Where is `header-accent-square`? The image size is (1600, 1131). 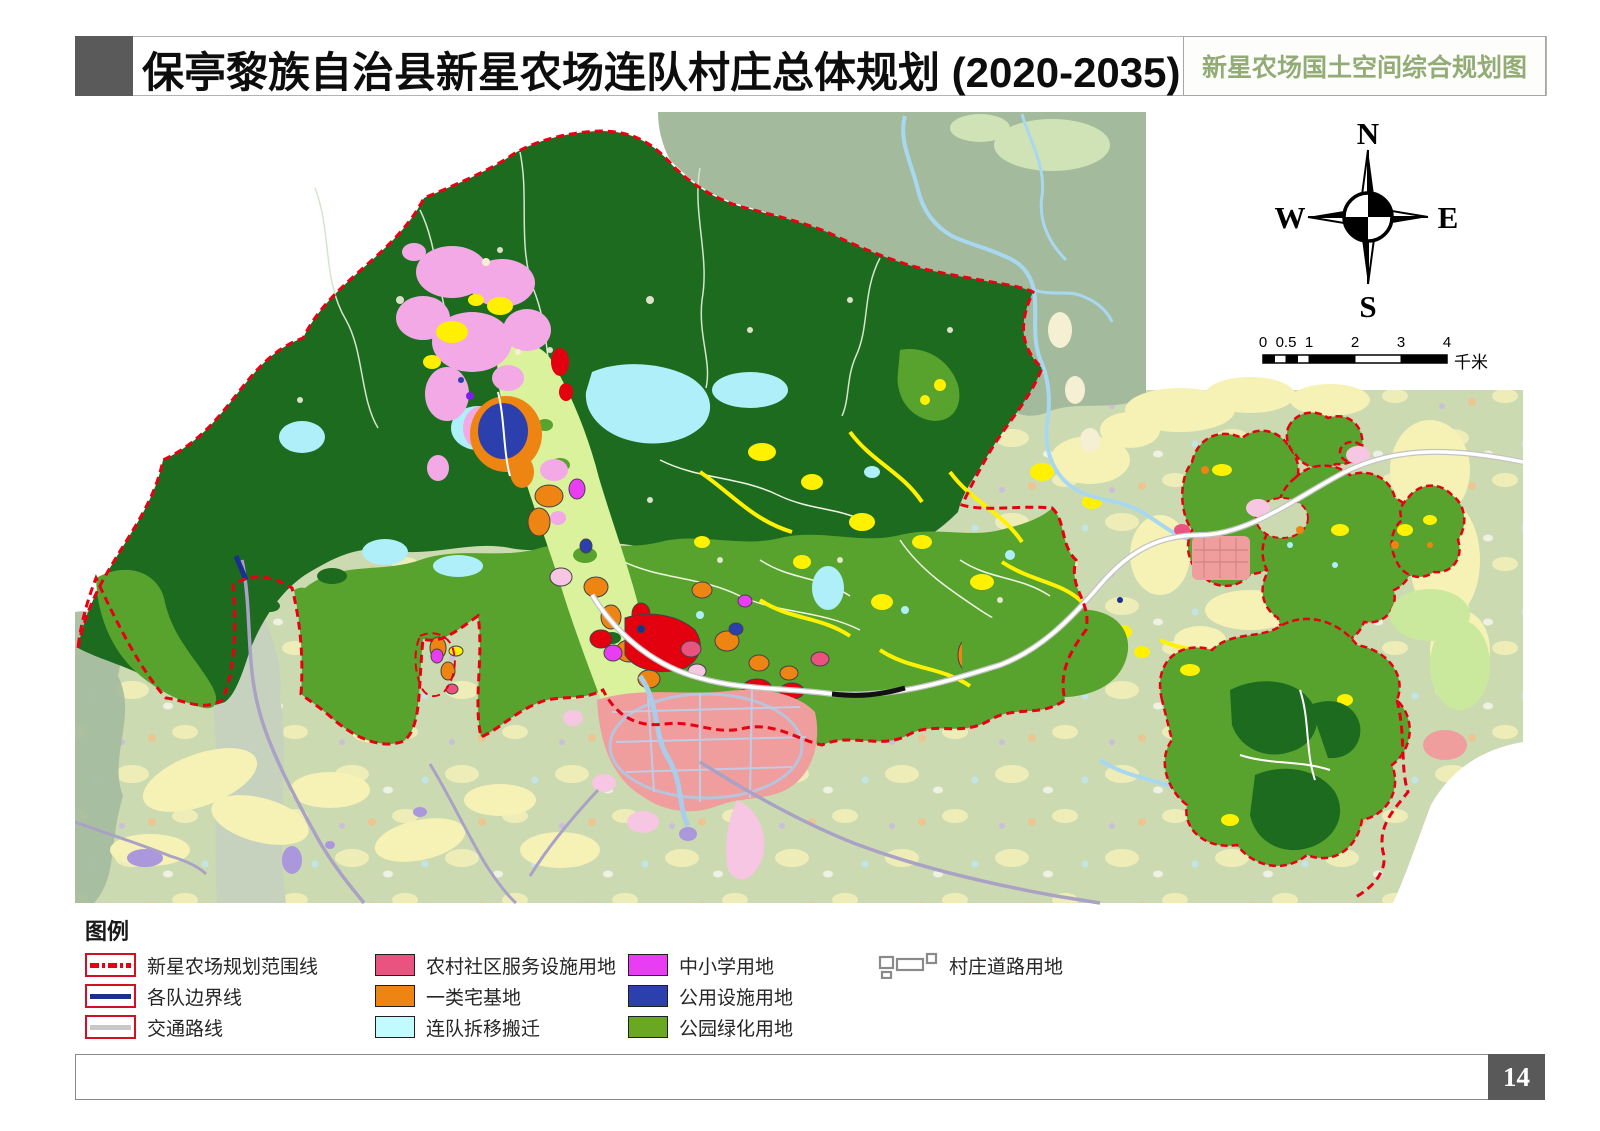 header-accent-square is located at coordinates (104, 66).